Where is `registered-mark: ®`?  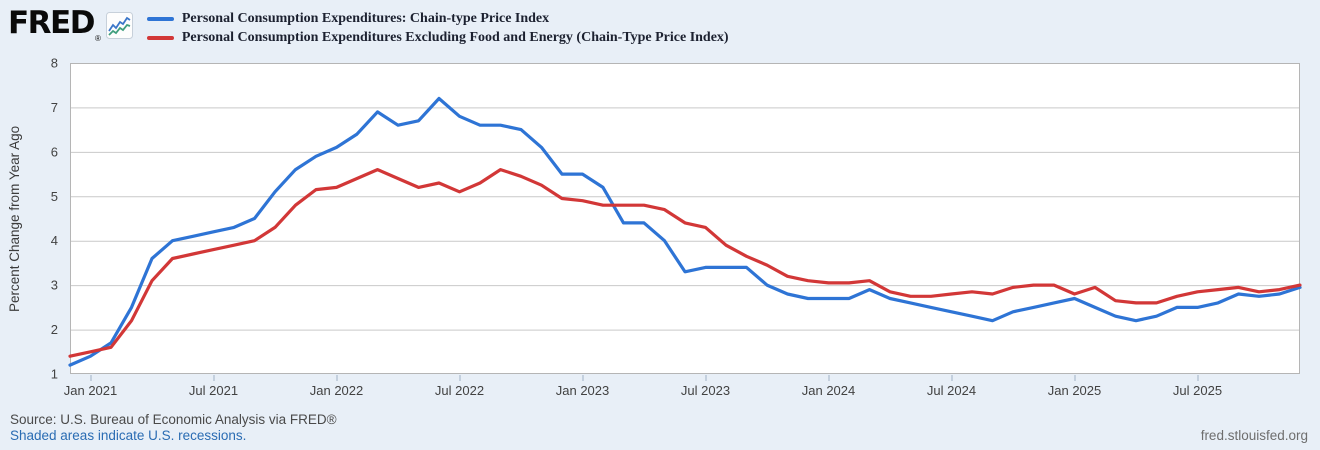 registered-mark: ® is located at coordinates (97, 38).